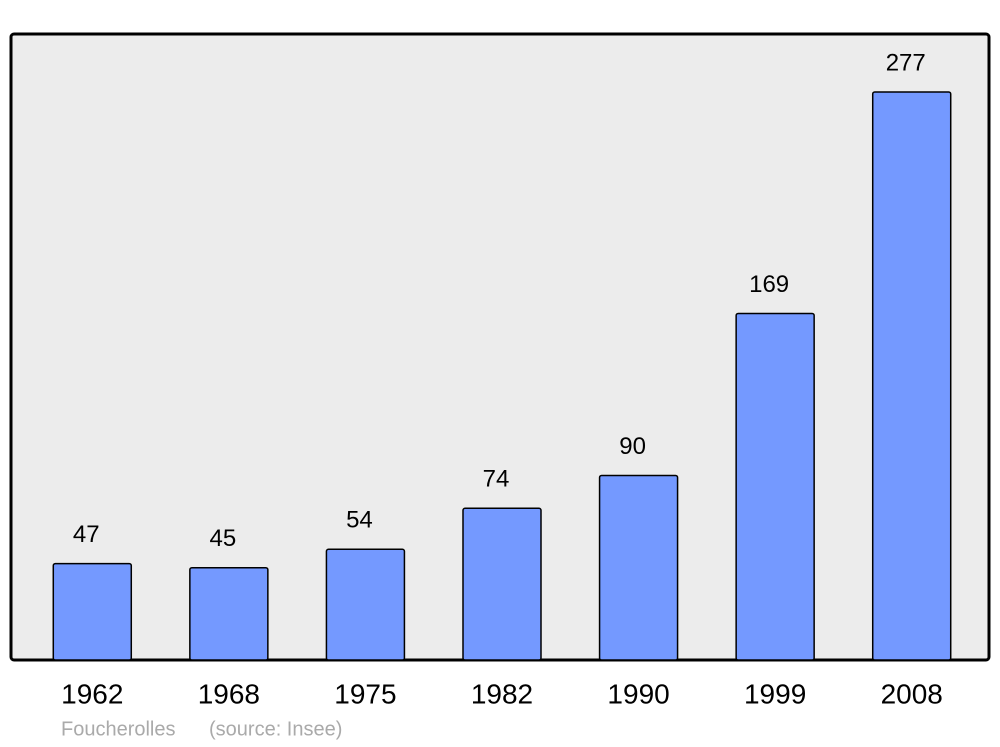 The width and height of the screenshot is (1000, 747). What do you see at coordinates (223, 538) in the screenshot?
I see `value-label: 45` at bounding box center [223, 538].